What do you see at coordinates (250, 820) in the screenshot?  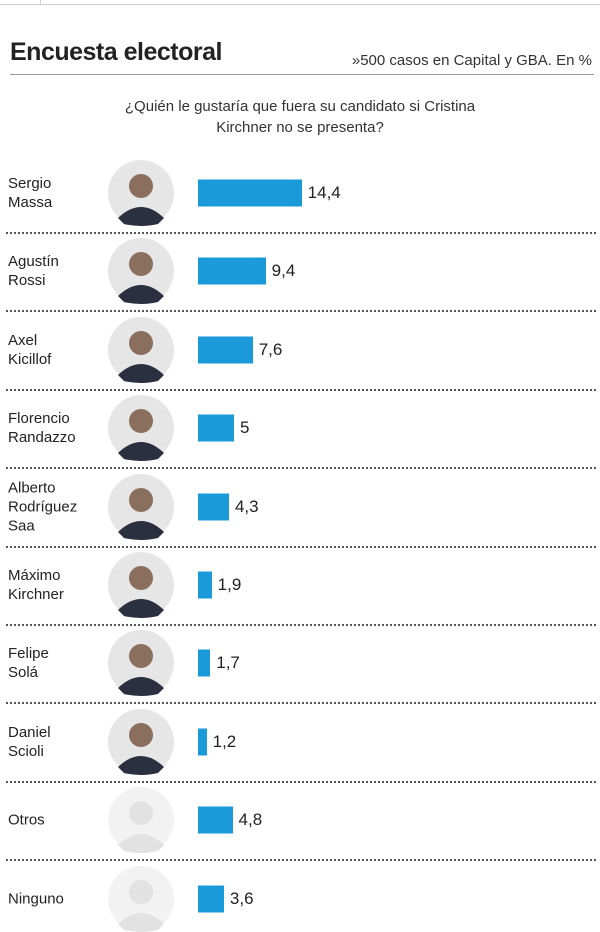 I see `value-label: 4,8` at bounding box center [250, 820].